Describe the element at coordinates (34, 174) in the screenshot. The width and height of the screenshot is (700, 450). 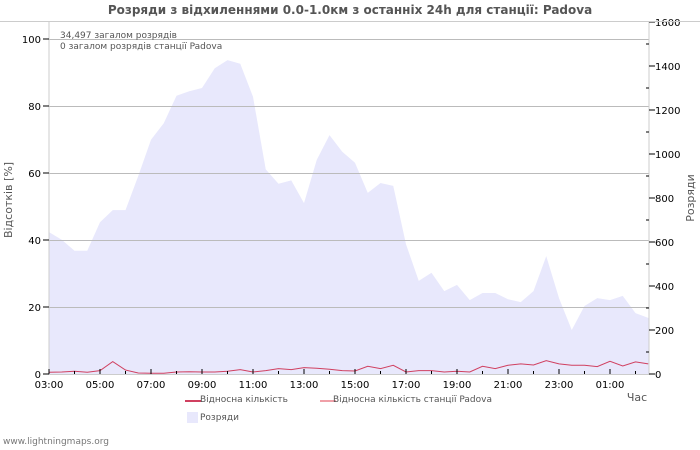
I see `left-tick-label: 60` at that location.